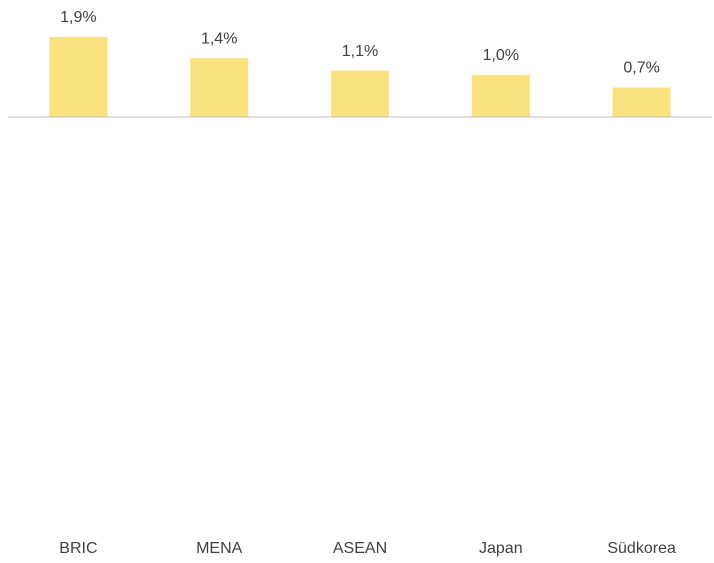 This screenshot has height=563, width=714. What do you see at coordinates (501, 55) in the screenshot?
I see `data-label: 1,0%` at bounding box center [501, 55].